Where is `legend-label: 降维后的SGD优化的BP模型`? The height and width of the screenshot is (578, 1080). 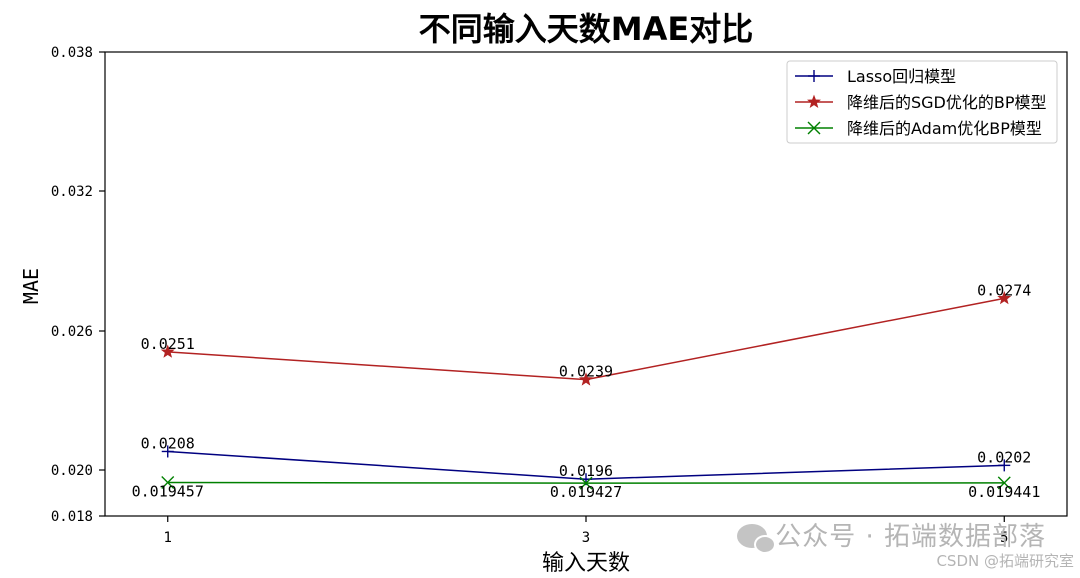
legend-label: 降维后的SGD优化的BP模型 is located at coordinates (947, 102).